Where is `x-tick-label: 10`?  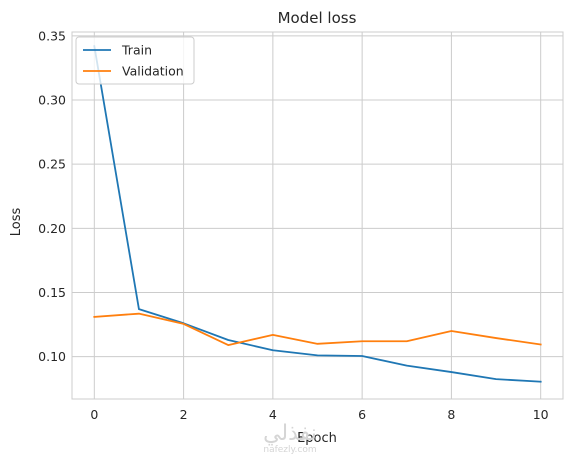 x-tick-label: 10 is located at coordinates (541, 414).